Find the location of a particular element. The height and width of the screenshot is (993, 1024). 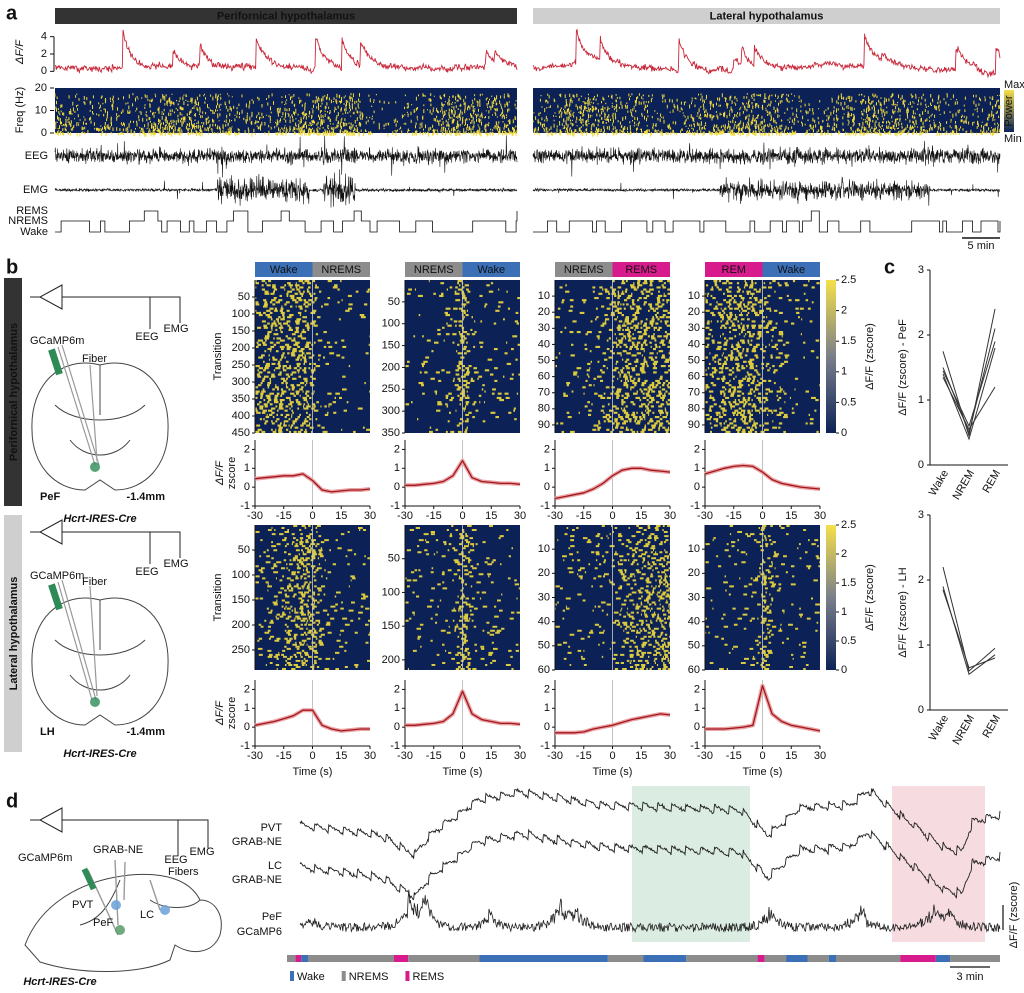

diagram-label: Fiber is located at coordinates (94, 359).